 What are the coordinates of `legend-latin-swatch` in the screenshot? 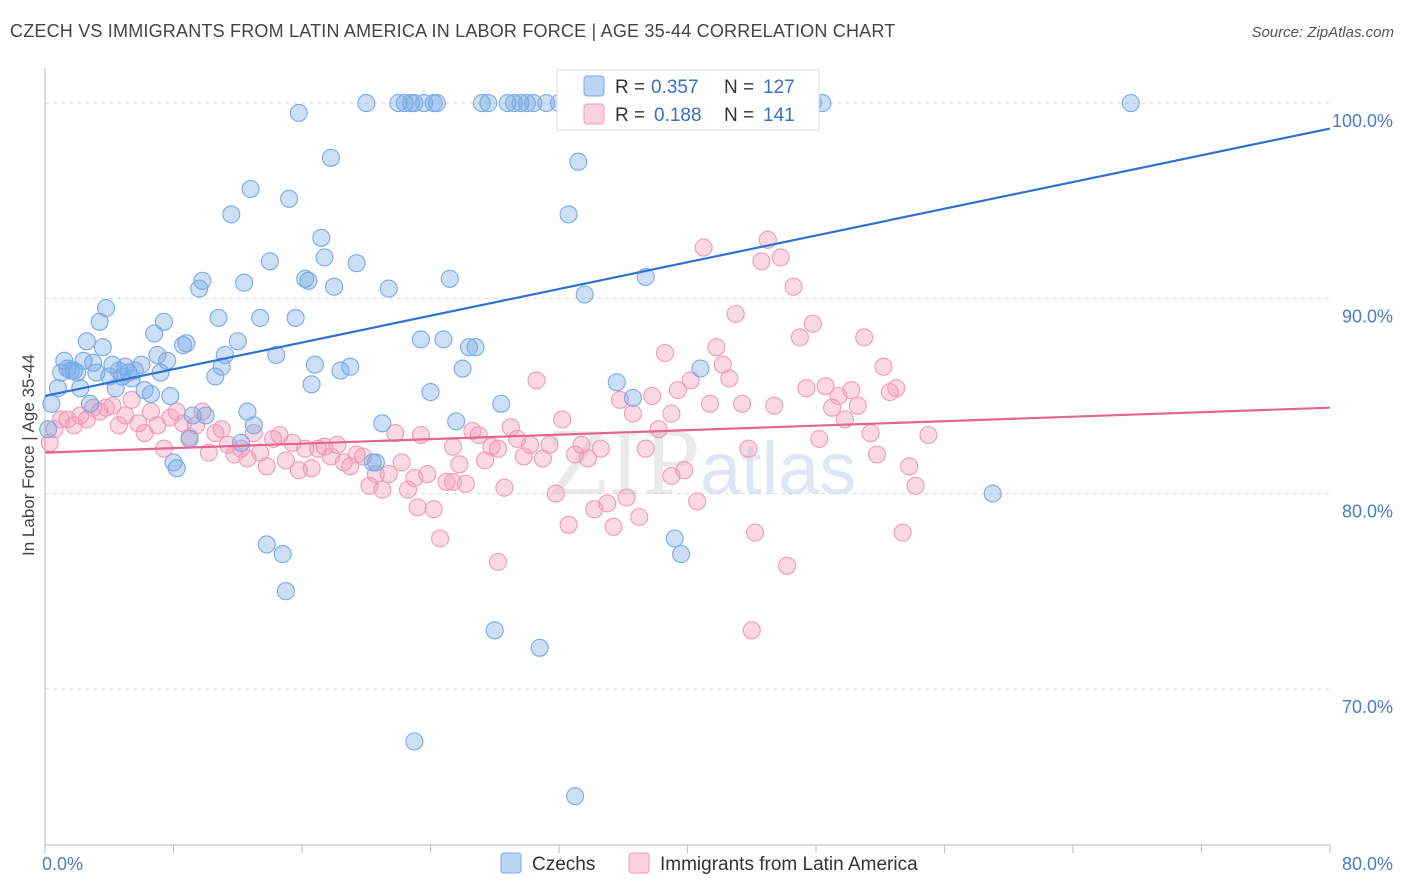 It's located at (639, 863).